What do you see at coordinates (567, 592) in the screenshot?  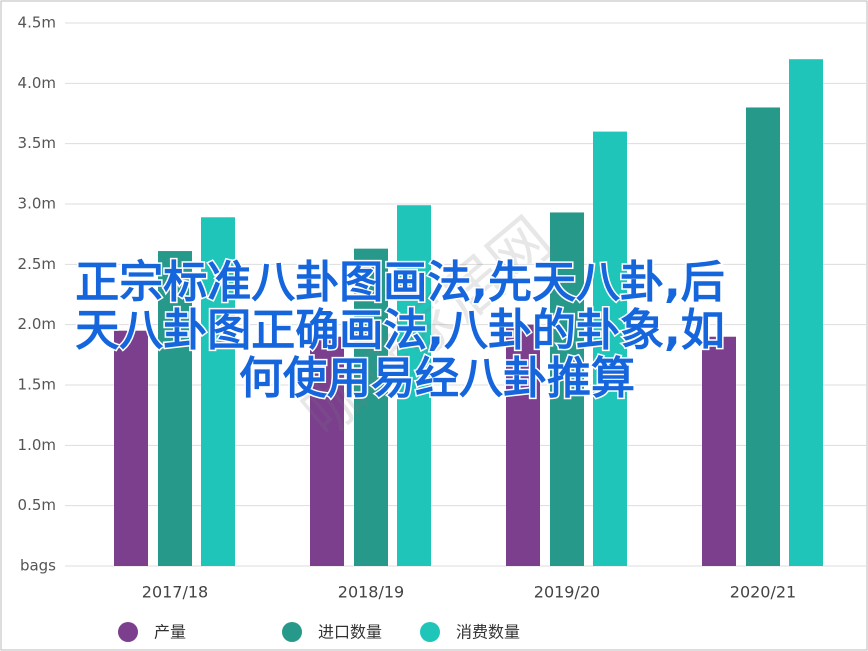 I see `x-tick-label: 2019/20` at bounding box center [567, 592].